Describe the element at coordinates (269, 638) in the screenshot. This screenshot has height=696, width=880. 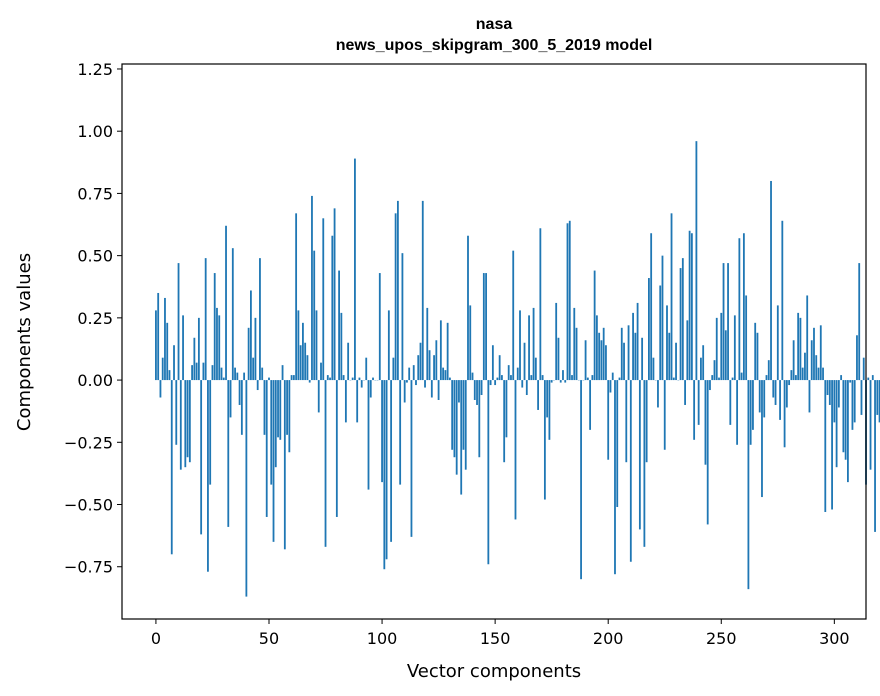
I see `x-tick-label: 50` at that location.